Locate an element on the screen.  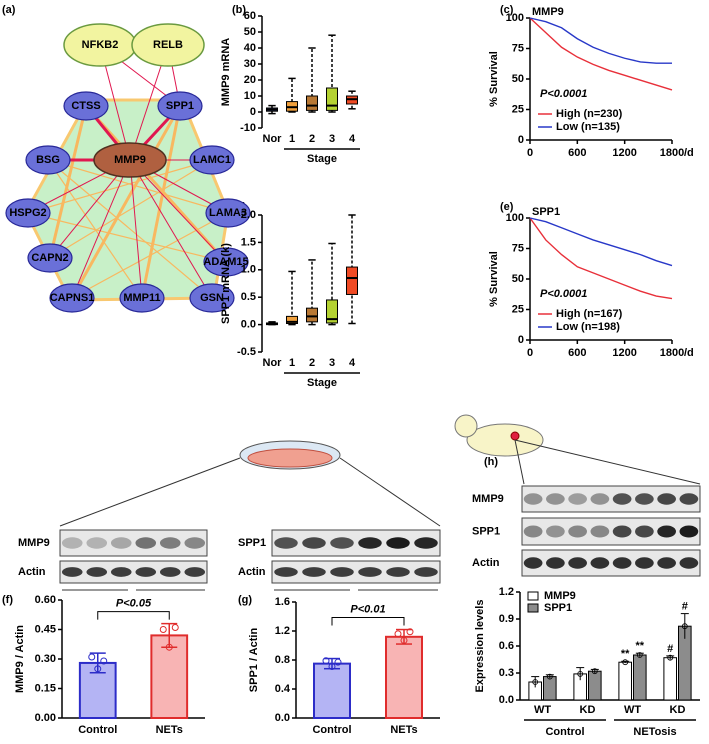
y-tick-label: 2.0 is located at coordinates (248, 215).